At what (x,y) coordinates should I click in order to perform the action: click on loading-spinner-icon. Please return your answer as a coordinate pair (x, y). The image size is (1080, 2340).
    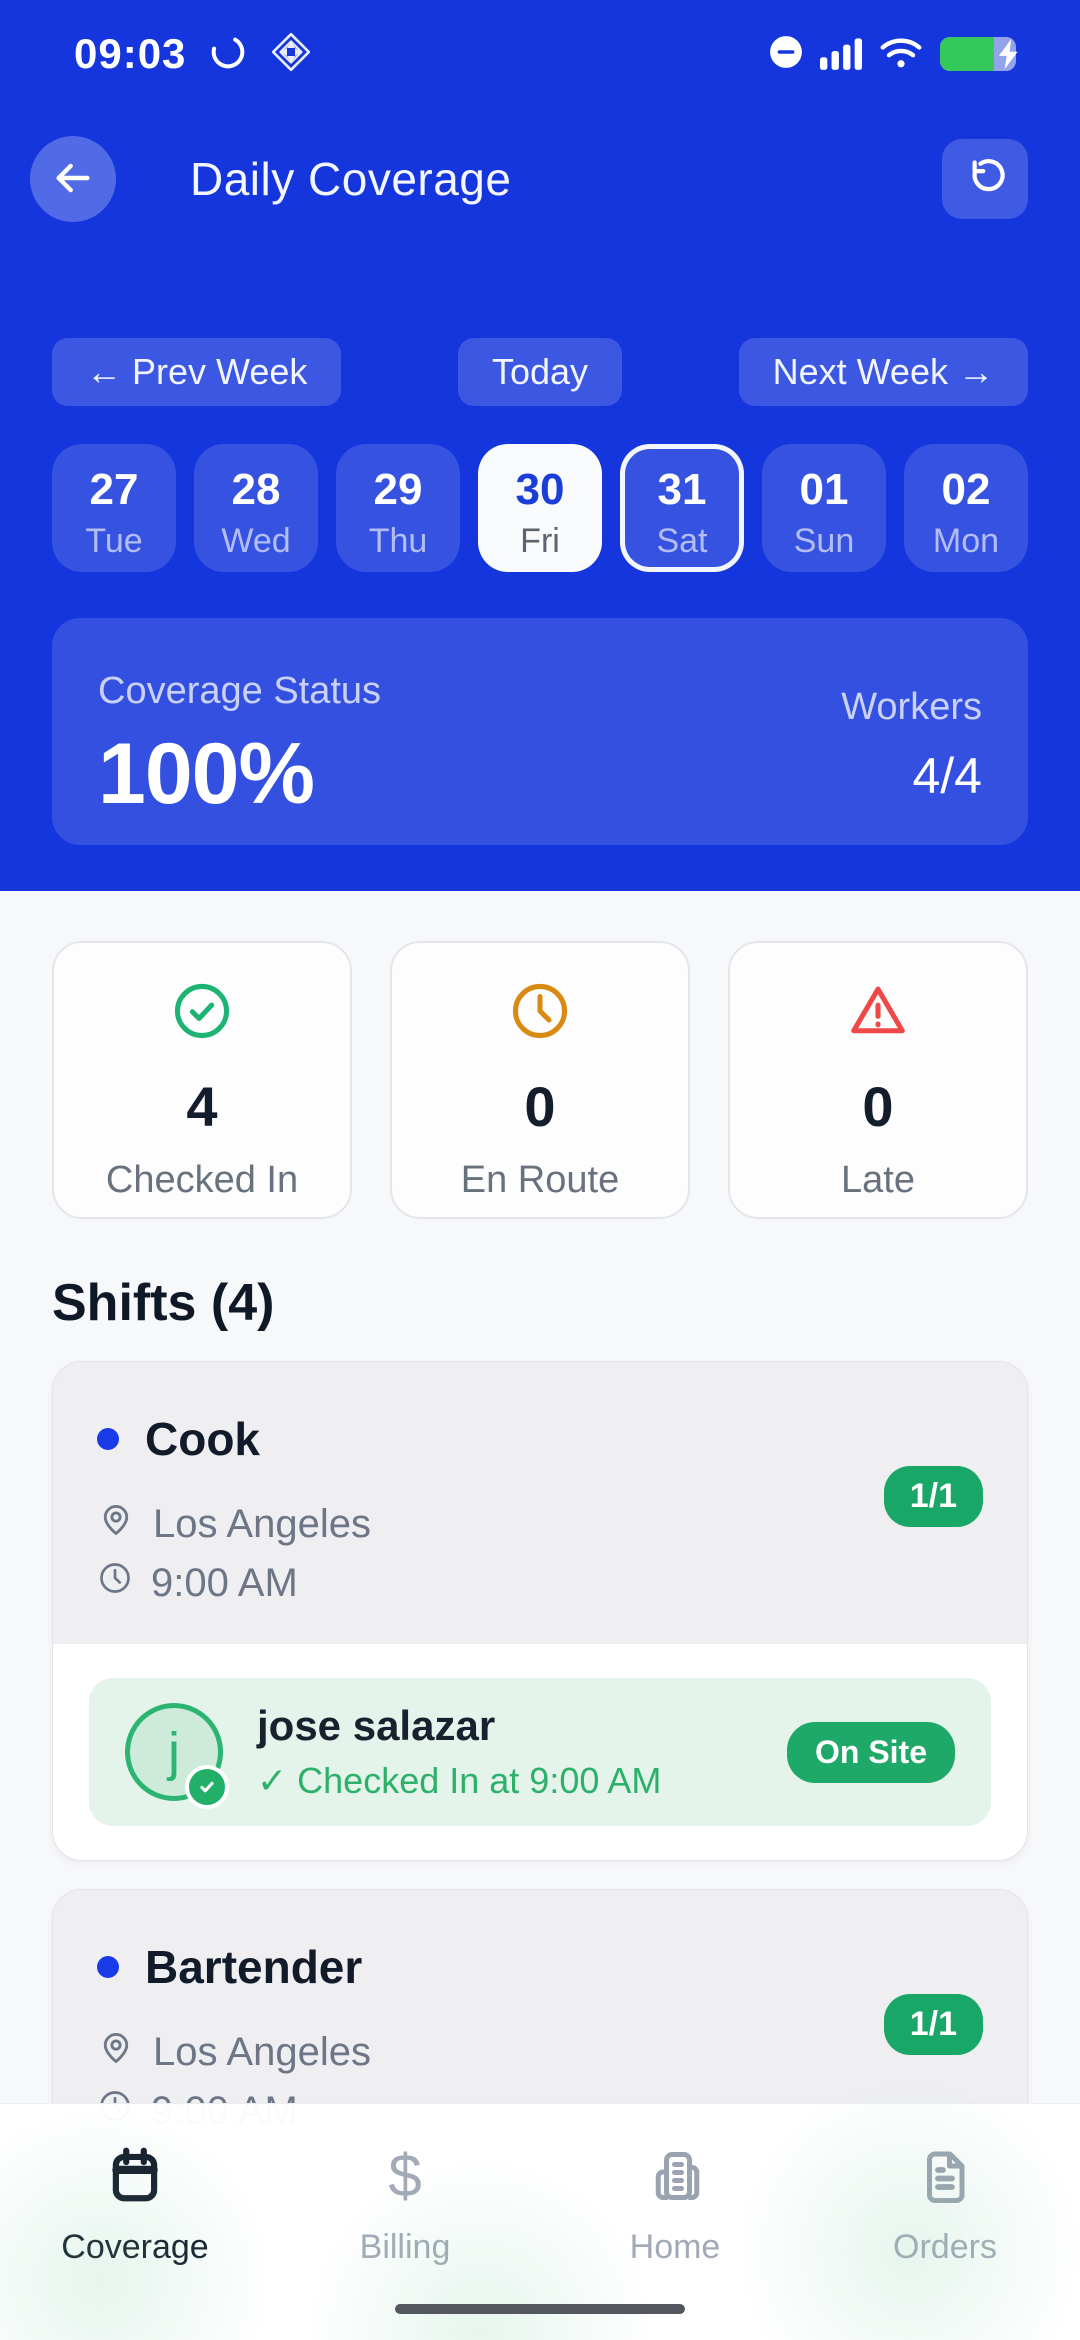
    Looking at the image, I should click on (228, 54).